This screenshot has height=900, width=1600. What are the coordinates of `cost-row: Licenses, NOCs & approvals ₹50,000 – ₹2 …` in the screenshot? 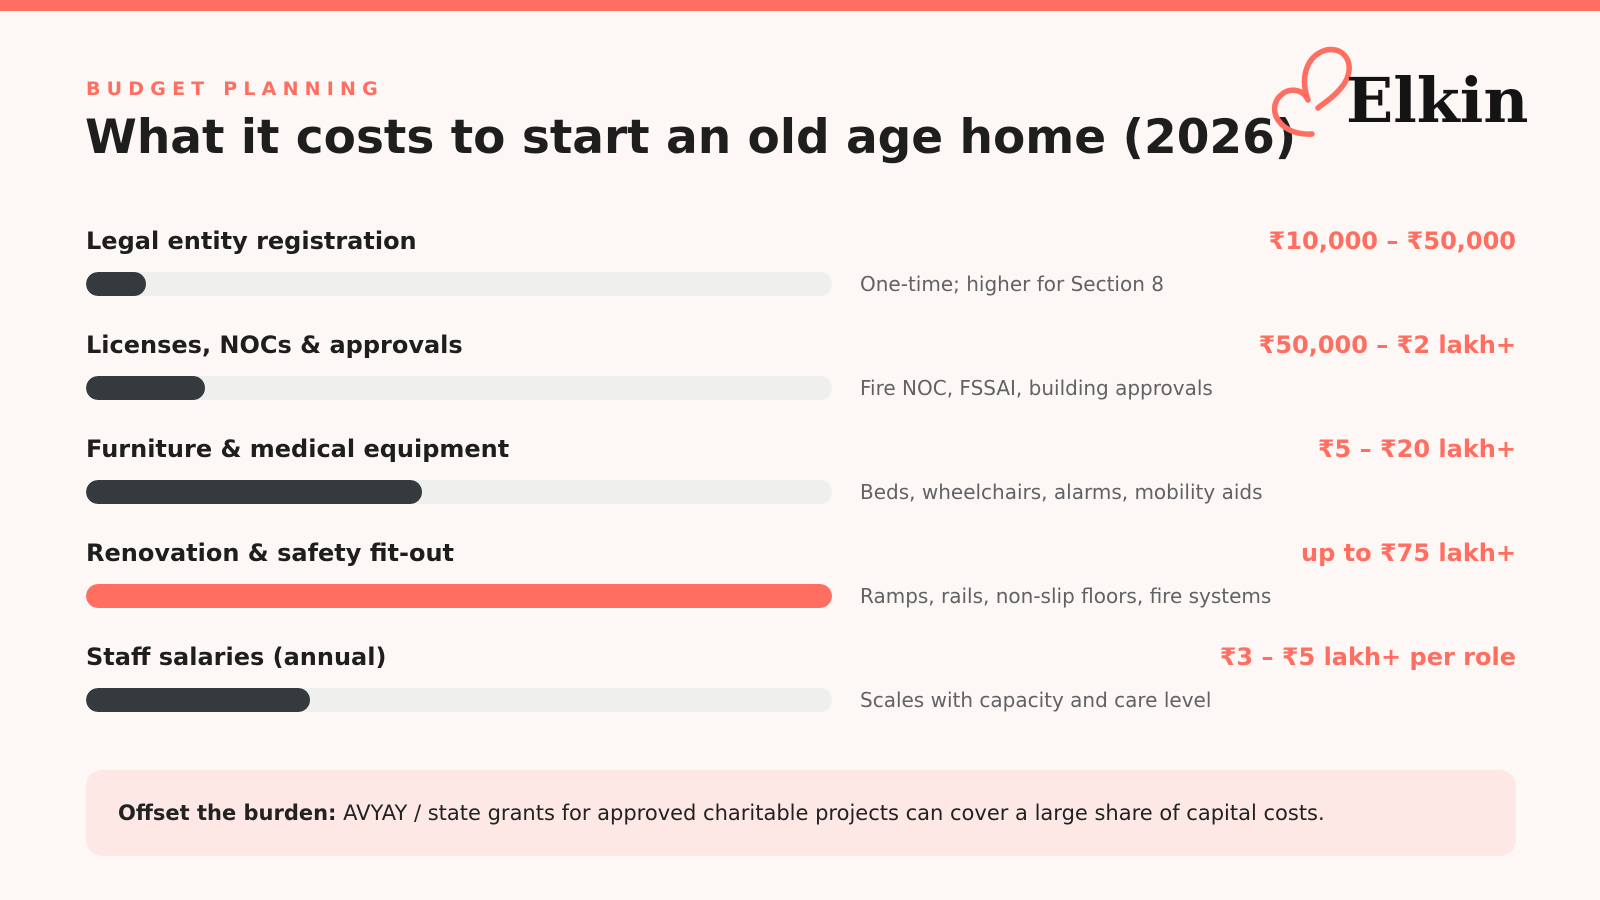 It's located at (801, 378).